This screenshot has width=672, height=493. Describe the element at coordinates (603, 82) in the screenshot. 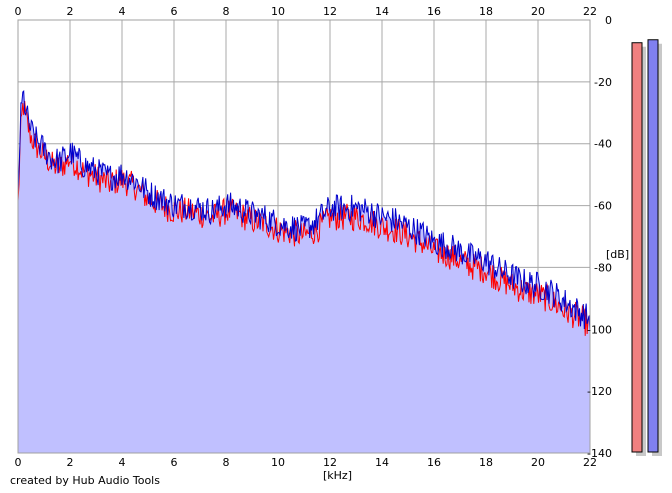

I see `y-tick-label: -20` at that location.